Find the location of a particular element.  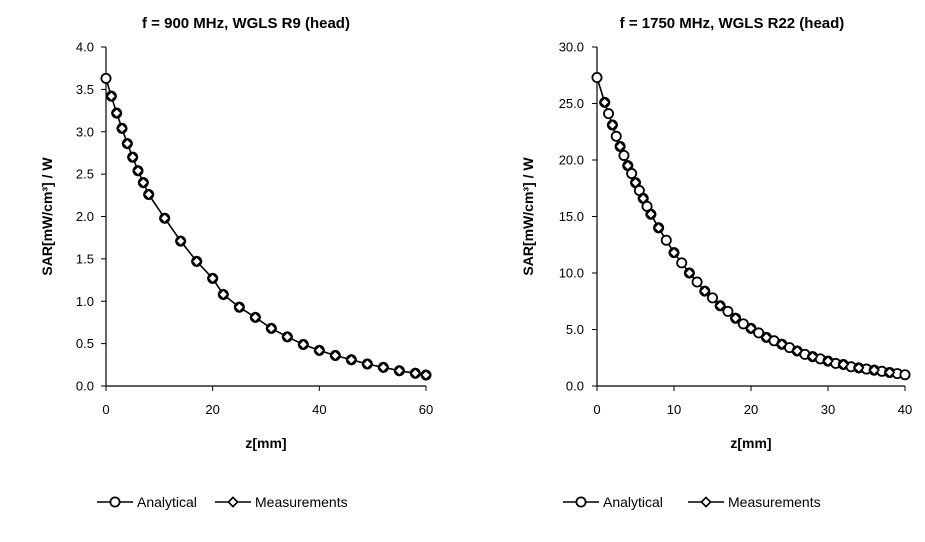

x-tick-label: 60 is located at coordinates (426, 409).